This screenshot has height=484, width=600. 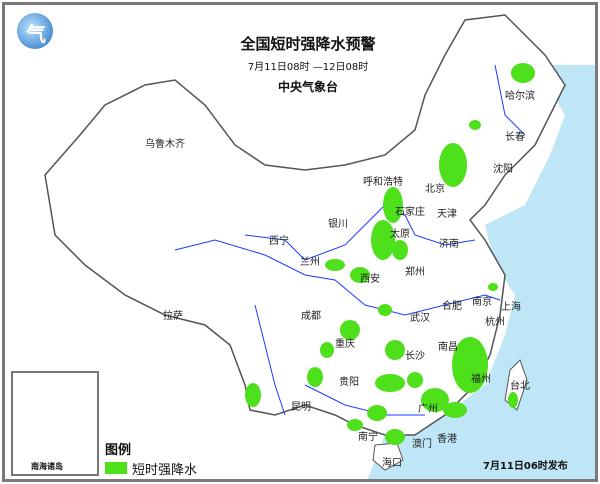 I want to click on city-label: 贵阳, so click(x=349, y=382).